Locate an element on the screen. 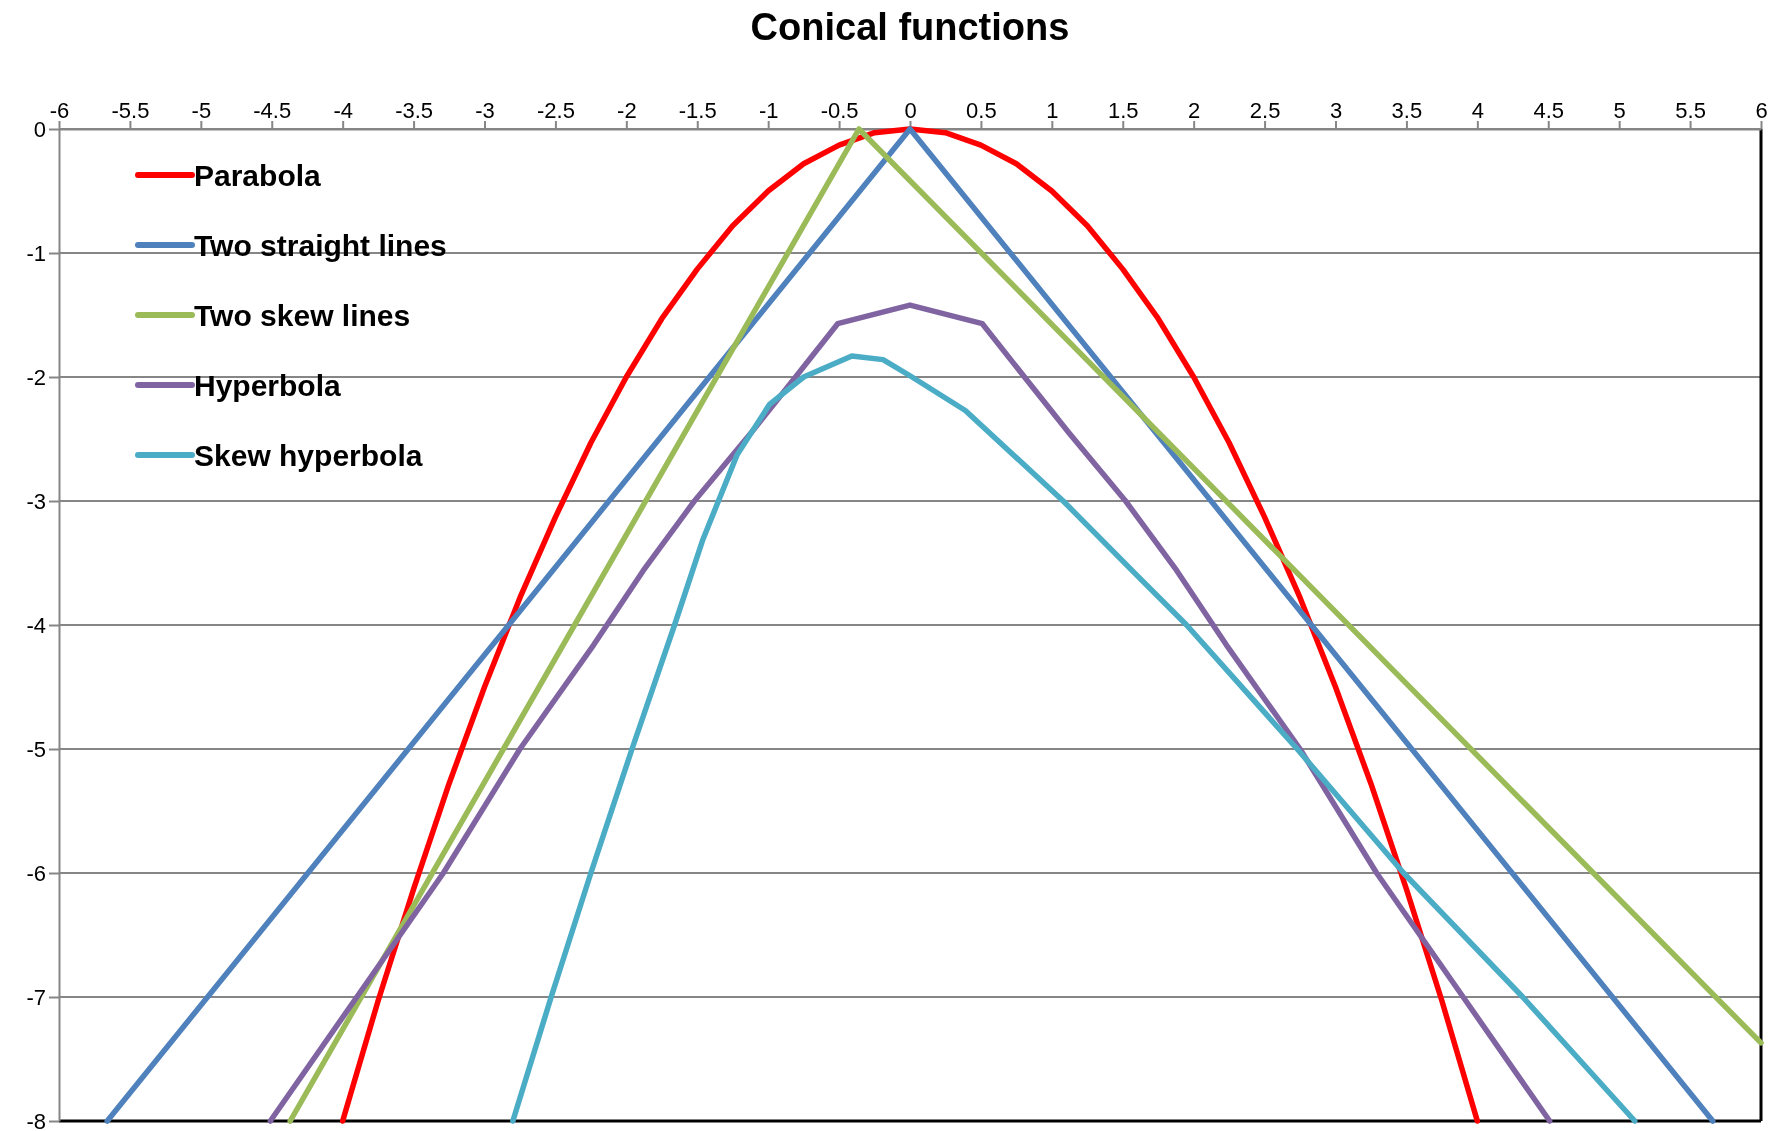 The image size is (1776, 1131). y-tick-label: -2 is located at coordinates (36, 377).